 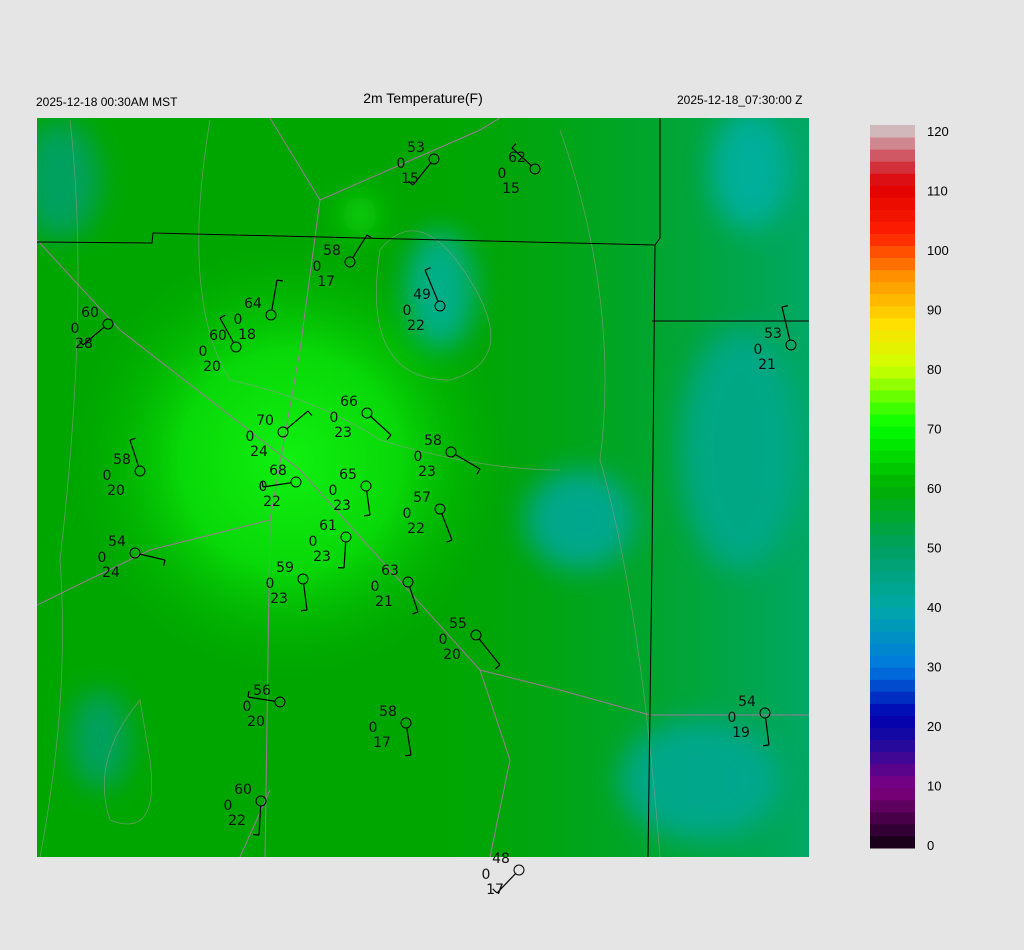 I want to click on station-temperature: 68, so click(x=278, y=471).